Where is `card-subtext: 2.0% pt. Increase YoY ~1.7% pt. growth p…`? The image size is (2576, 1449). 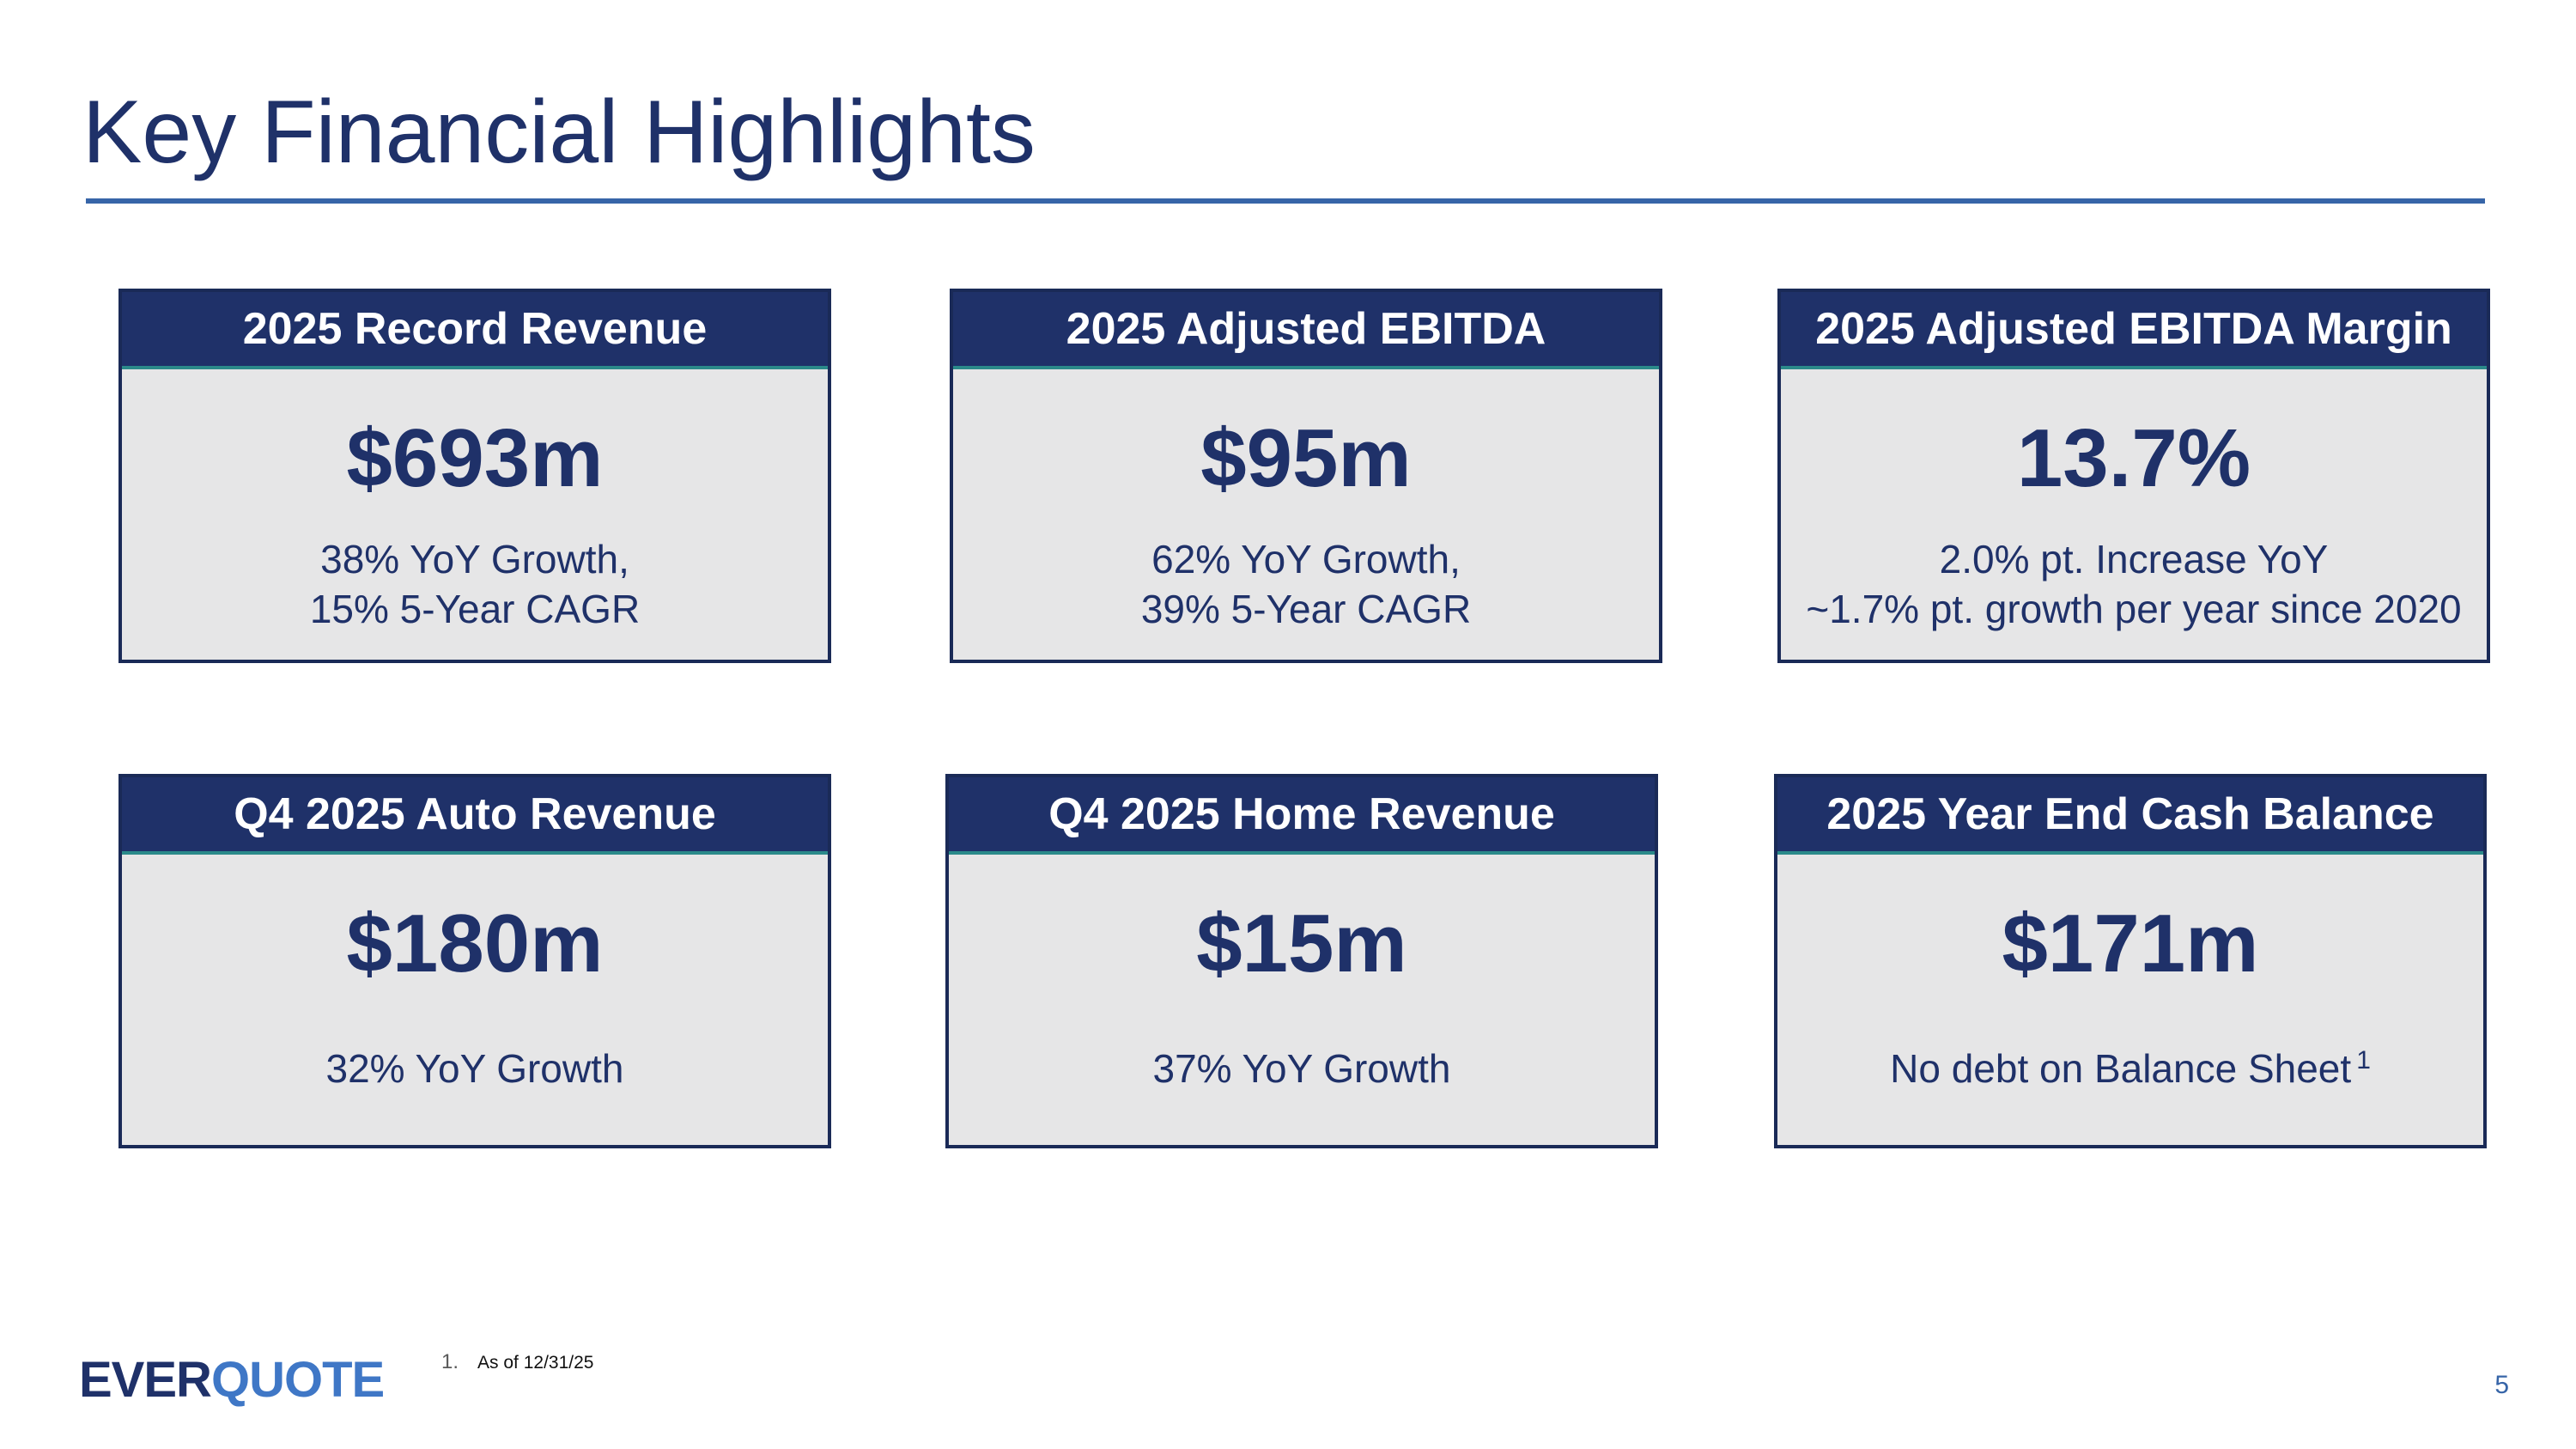
card-subtext: 2.0% pt. Increase YoY ~1.7% pt. growth p… is located at coordinates (2134, 584).